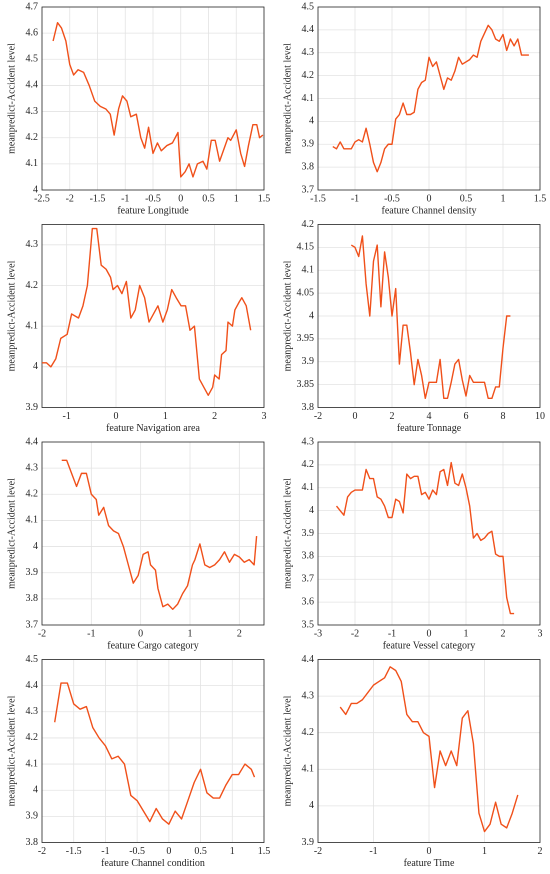 The image size is (550, 874). I want to click on y-tick-label: 3.7, so click(308, 579).